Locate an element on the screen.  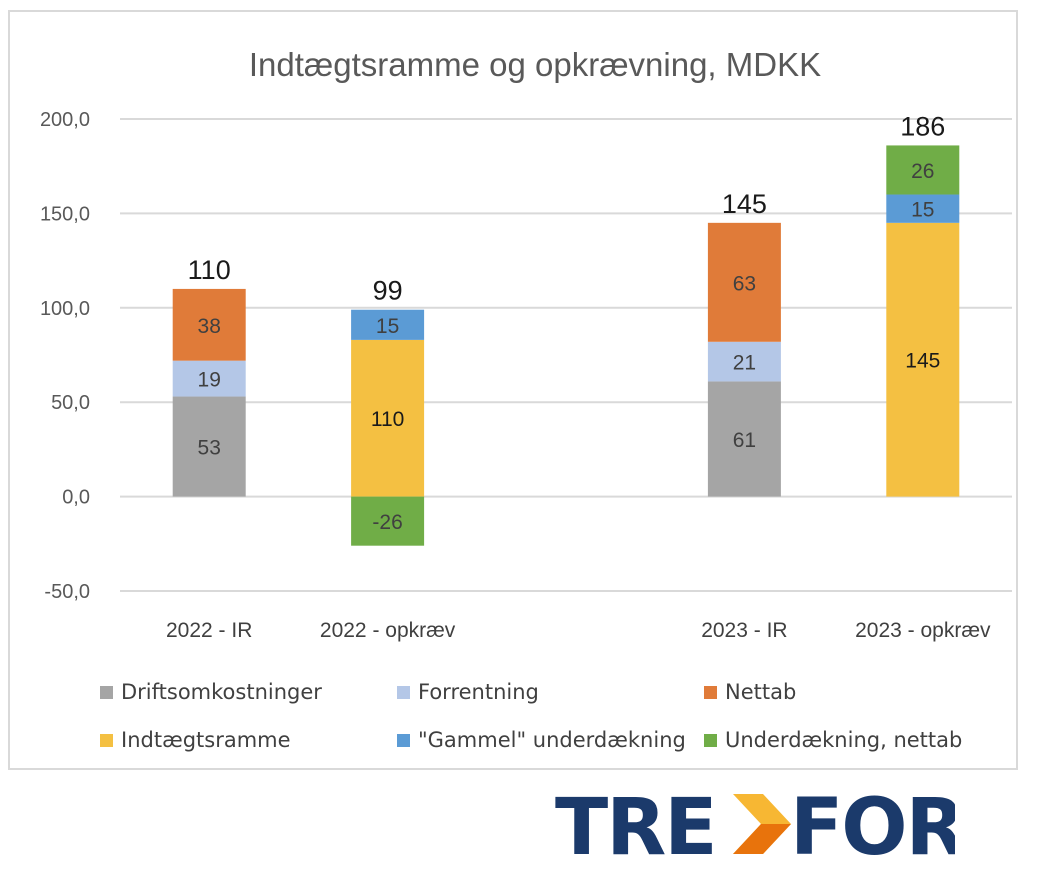
trefor-logo: TRE FOR is located at coordinates (755, 826).